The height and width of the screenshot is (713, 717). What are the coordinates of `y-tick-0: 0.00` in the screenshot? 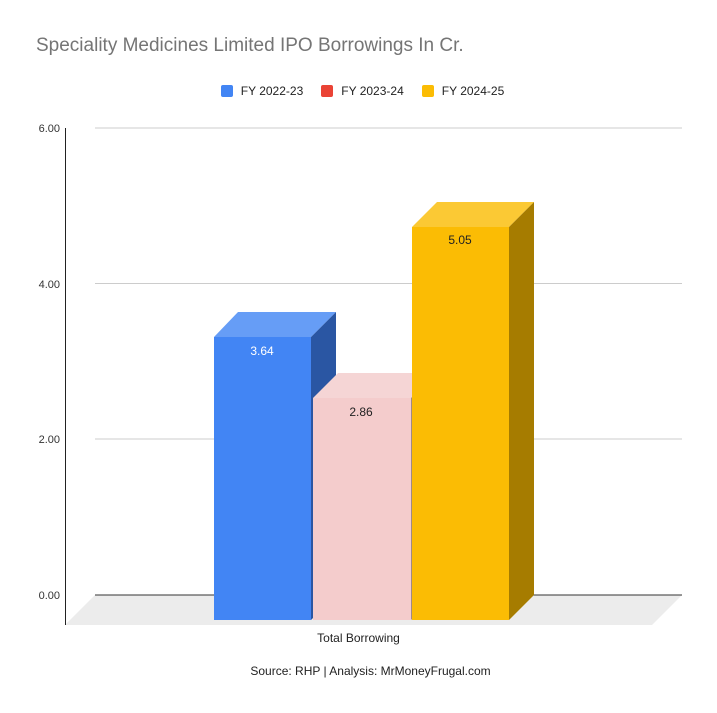 It's located at (49, 596).